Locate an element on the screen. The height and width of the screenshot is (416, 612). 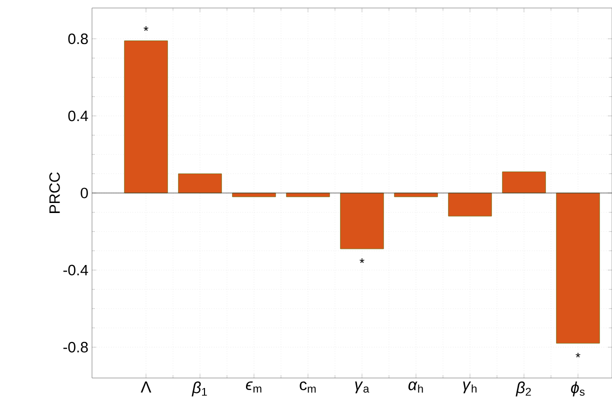
x-tick-label: γ$_{h}$ is located at coordinates (469, 388).